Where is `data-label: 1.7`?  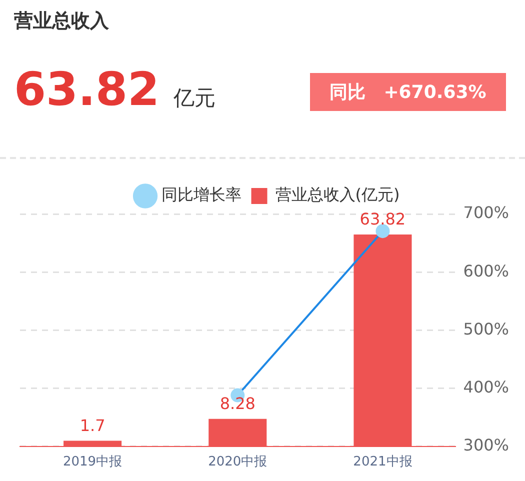
data-label: 1.7 is located at coordinates (93, 425).